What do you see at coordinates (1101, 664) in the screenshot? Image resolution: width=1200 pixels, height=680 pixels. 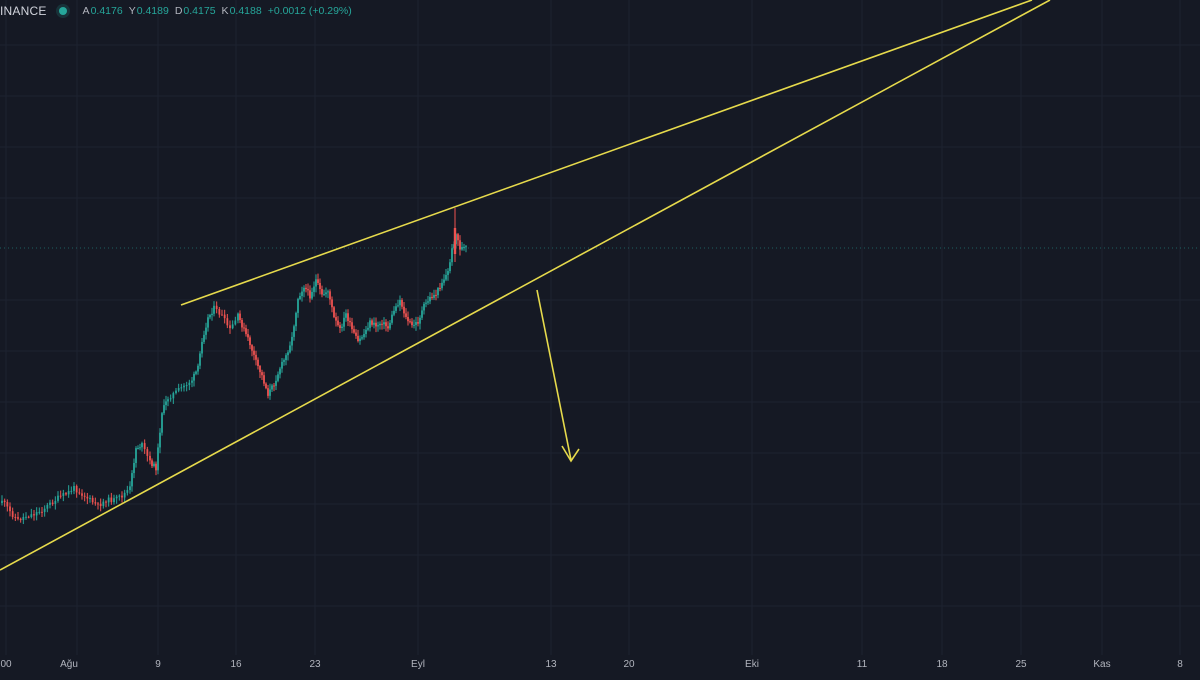 I see `time-axis-label: Kas` at bounding box center [1101, 664].